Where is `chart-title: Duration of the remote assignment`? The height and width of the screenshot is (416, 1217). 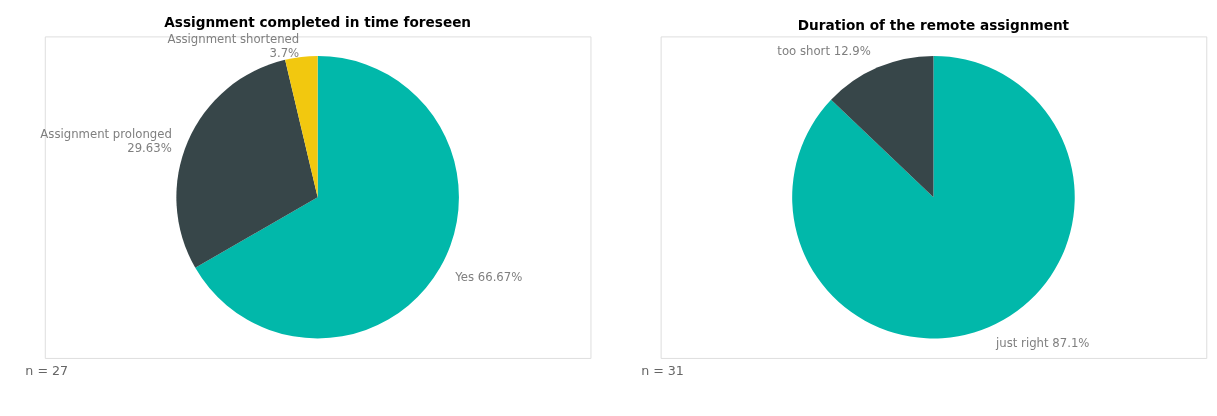 chart-title: Duration of the remote assignment is located at coordinates (933, 24).